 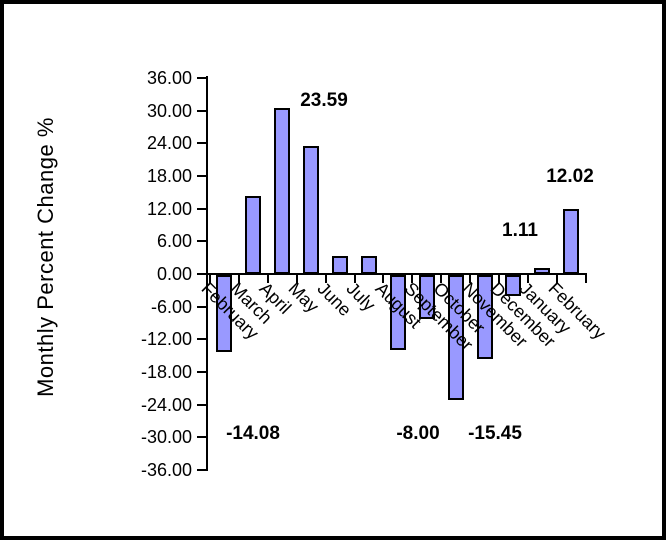 I want to click on data-label: -8.00, so click(x=418, y=433).